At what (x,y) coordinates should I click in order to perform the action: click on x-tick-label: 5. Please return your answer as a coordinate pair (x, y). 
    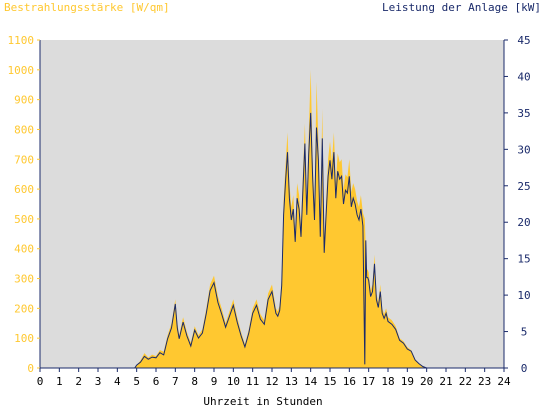
    Looking at the image, I should click on (136, 381).